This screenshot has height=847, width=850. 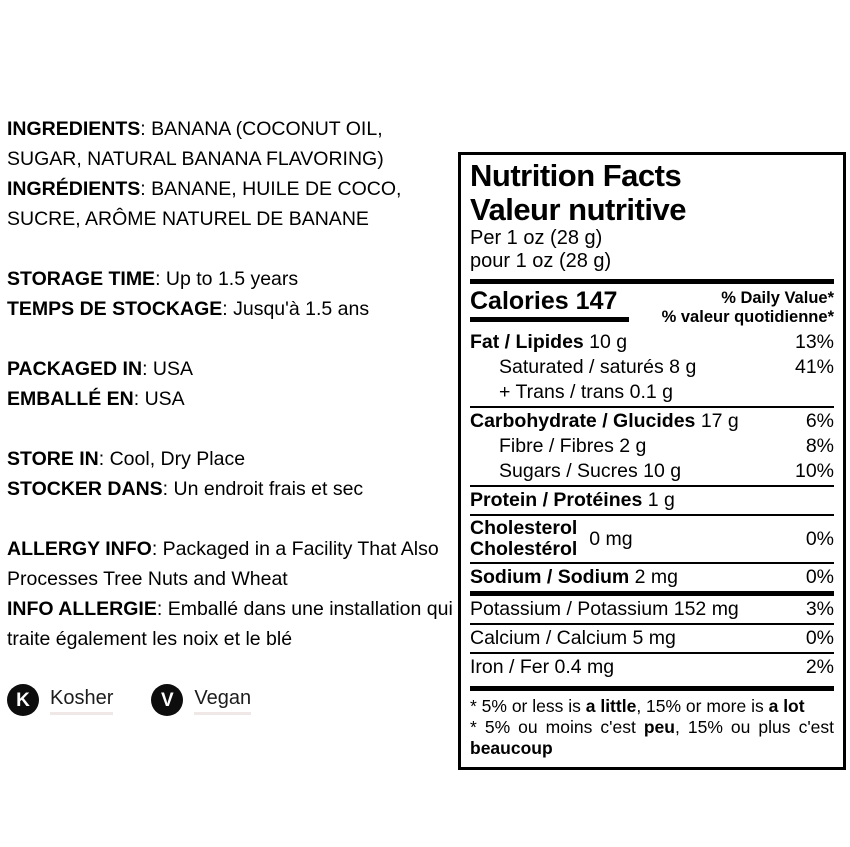 I want to click on nutrient-name: Sodium / Sodium 2 mg, so click(x=574, y=577).